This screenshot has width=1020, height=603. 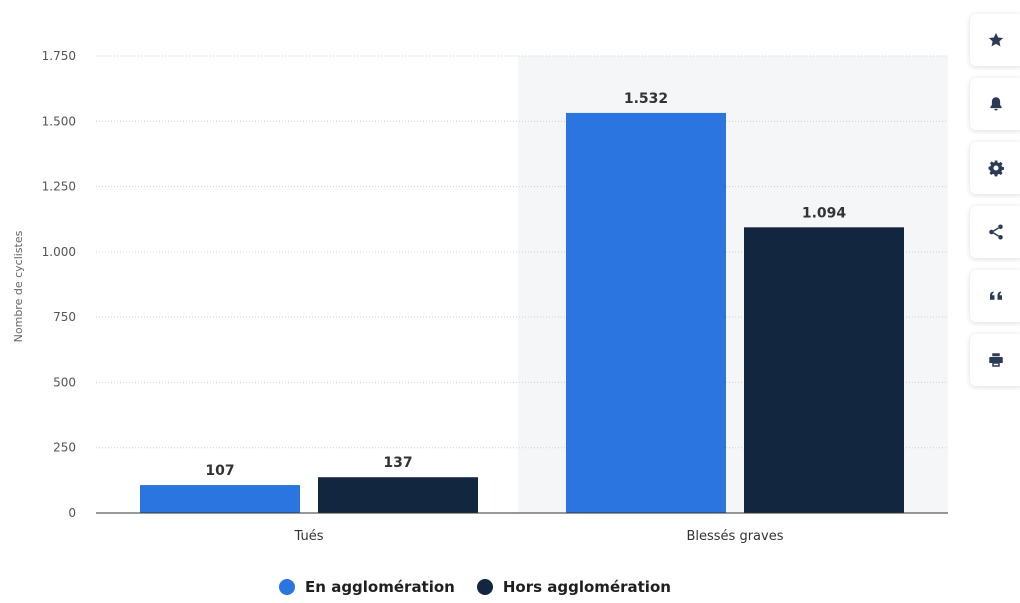 What do you see at coordinates (309, 536) in the screenshot?
I see `x-category-label: Tués` at bounding box center [309, 536].